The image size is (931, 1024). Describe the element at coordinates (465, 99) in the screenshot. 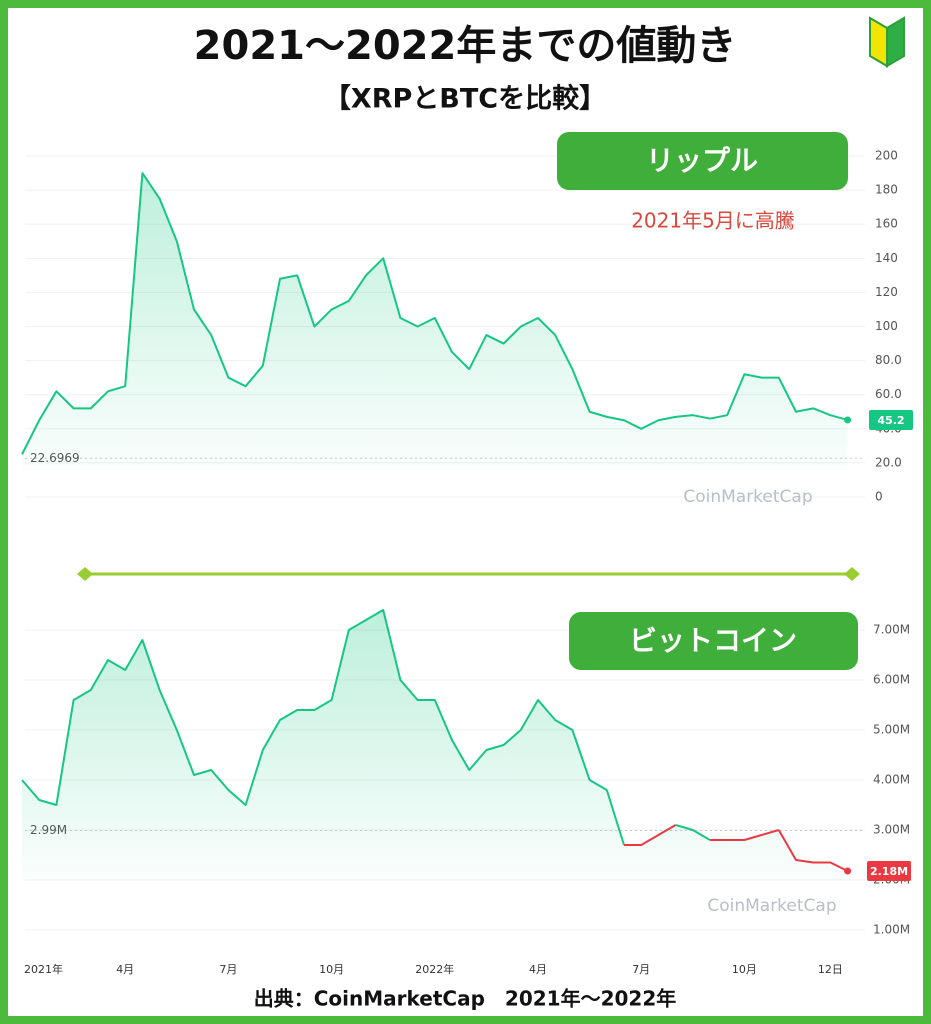

I see `subtitle: 【XRPとBTCを比較】` at that location.